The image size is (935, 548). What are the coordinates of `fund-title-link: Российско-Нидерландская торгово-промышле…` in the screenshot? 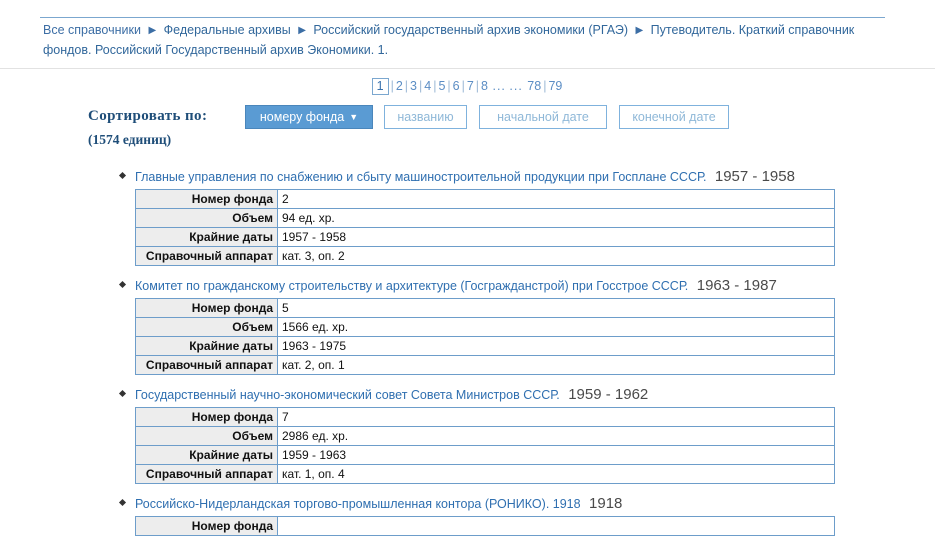 It's located at (358, 504).